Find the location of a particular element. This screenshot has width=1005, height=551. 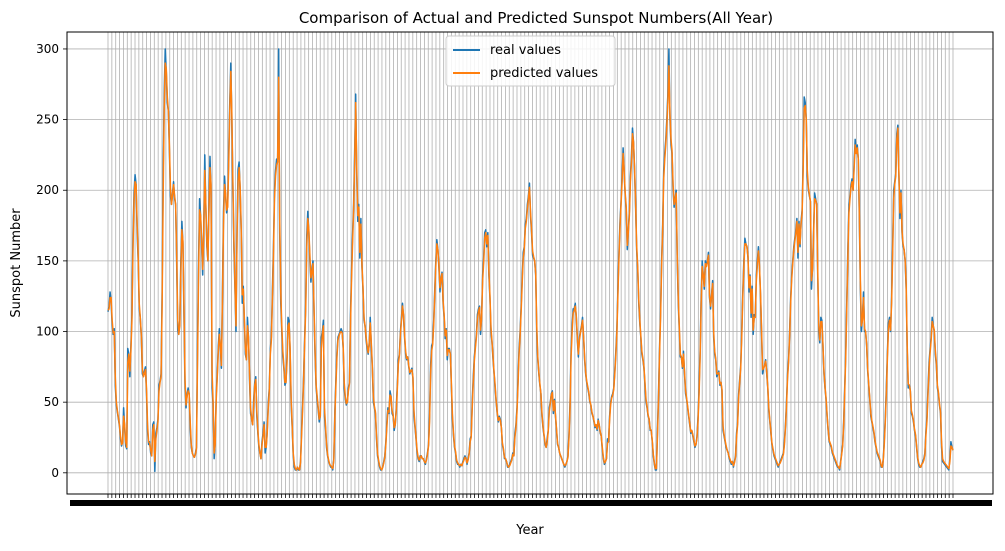

legend-box is located at coordinates (530, 61).